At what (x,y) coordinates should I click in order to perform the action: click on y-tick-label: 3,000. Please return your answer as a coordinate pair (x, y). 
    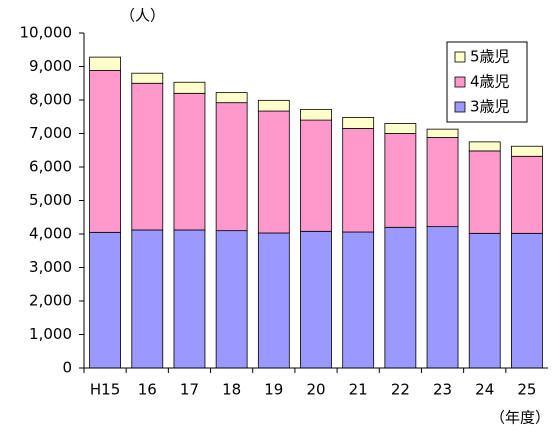
    Looking at the image, I should click on (50, 267).